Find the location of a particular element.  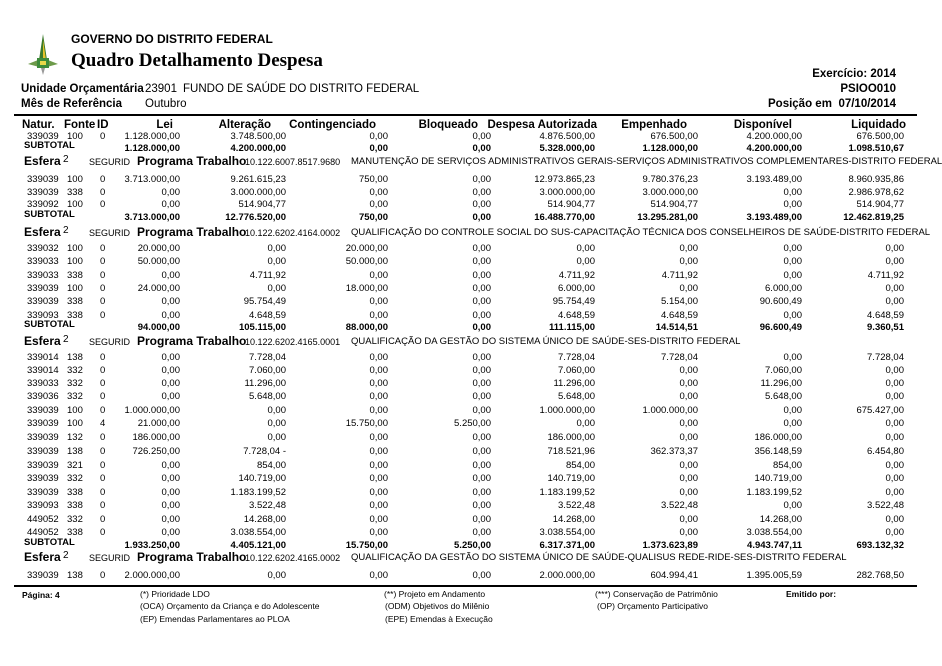

cell-despesa-autorizada: 0,00 is located at coordinates (586, 261).